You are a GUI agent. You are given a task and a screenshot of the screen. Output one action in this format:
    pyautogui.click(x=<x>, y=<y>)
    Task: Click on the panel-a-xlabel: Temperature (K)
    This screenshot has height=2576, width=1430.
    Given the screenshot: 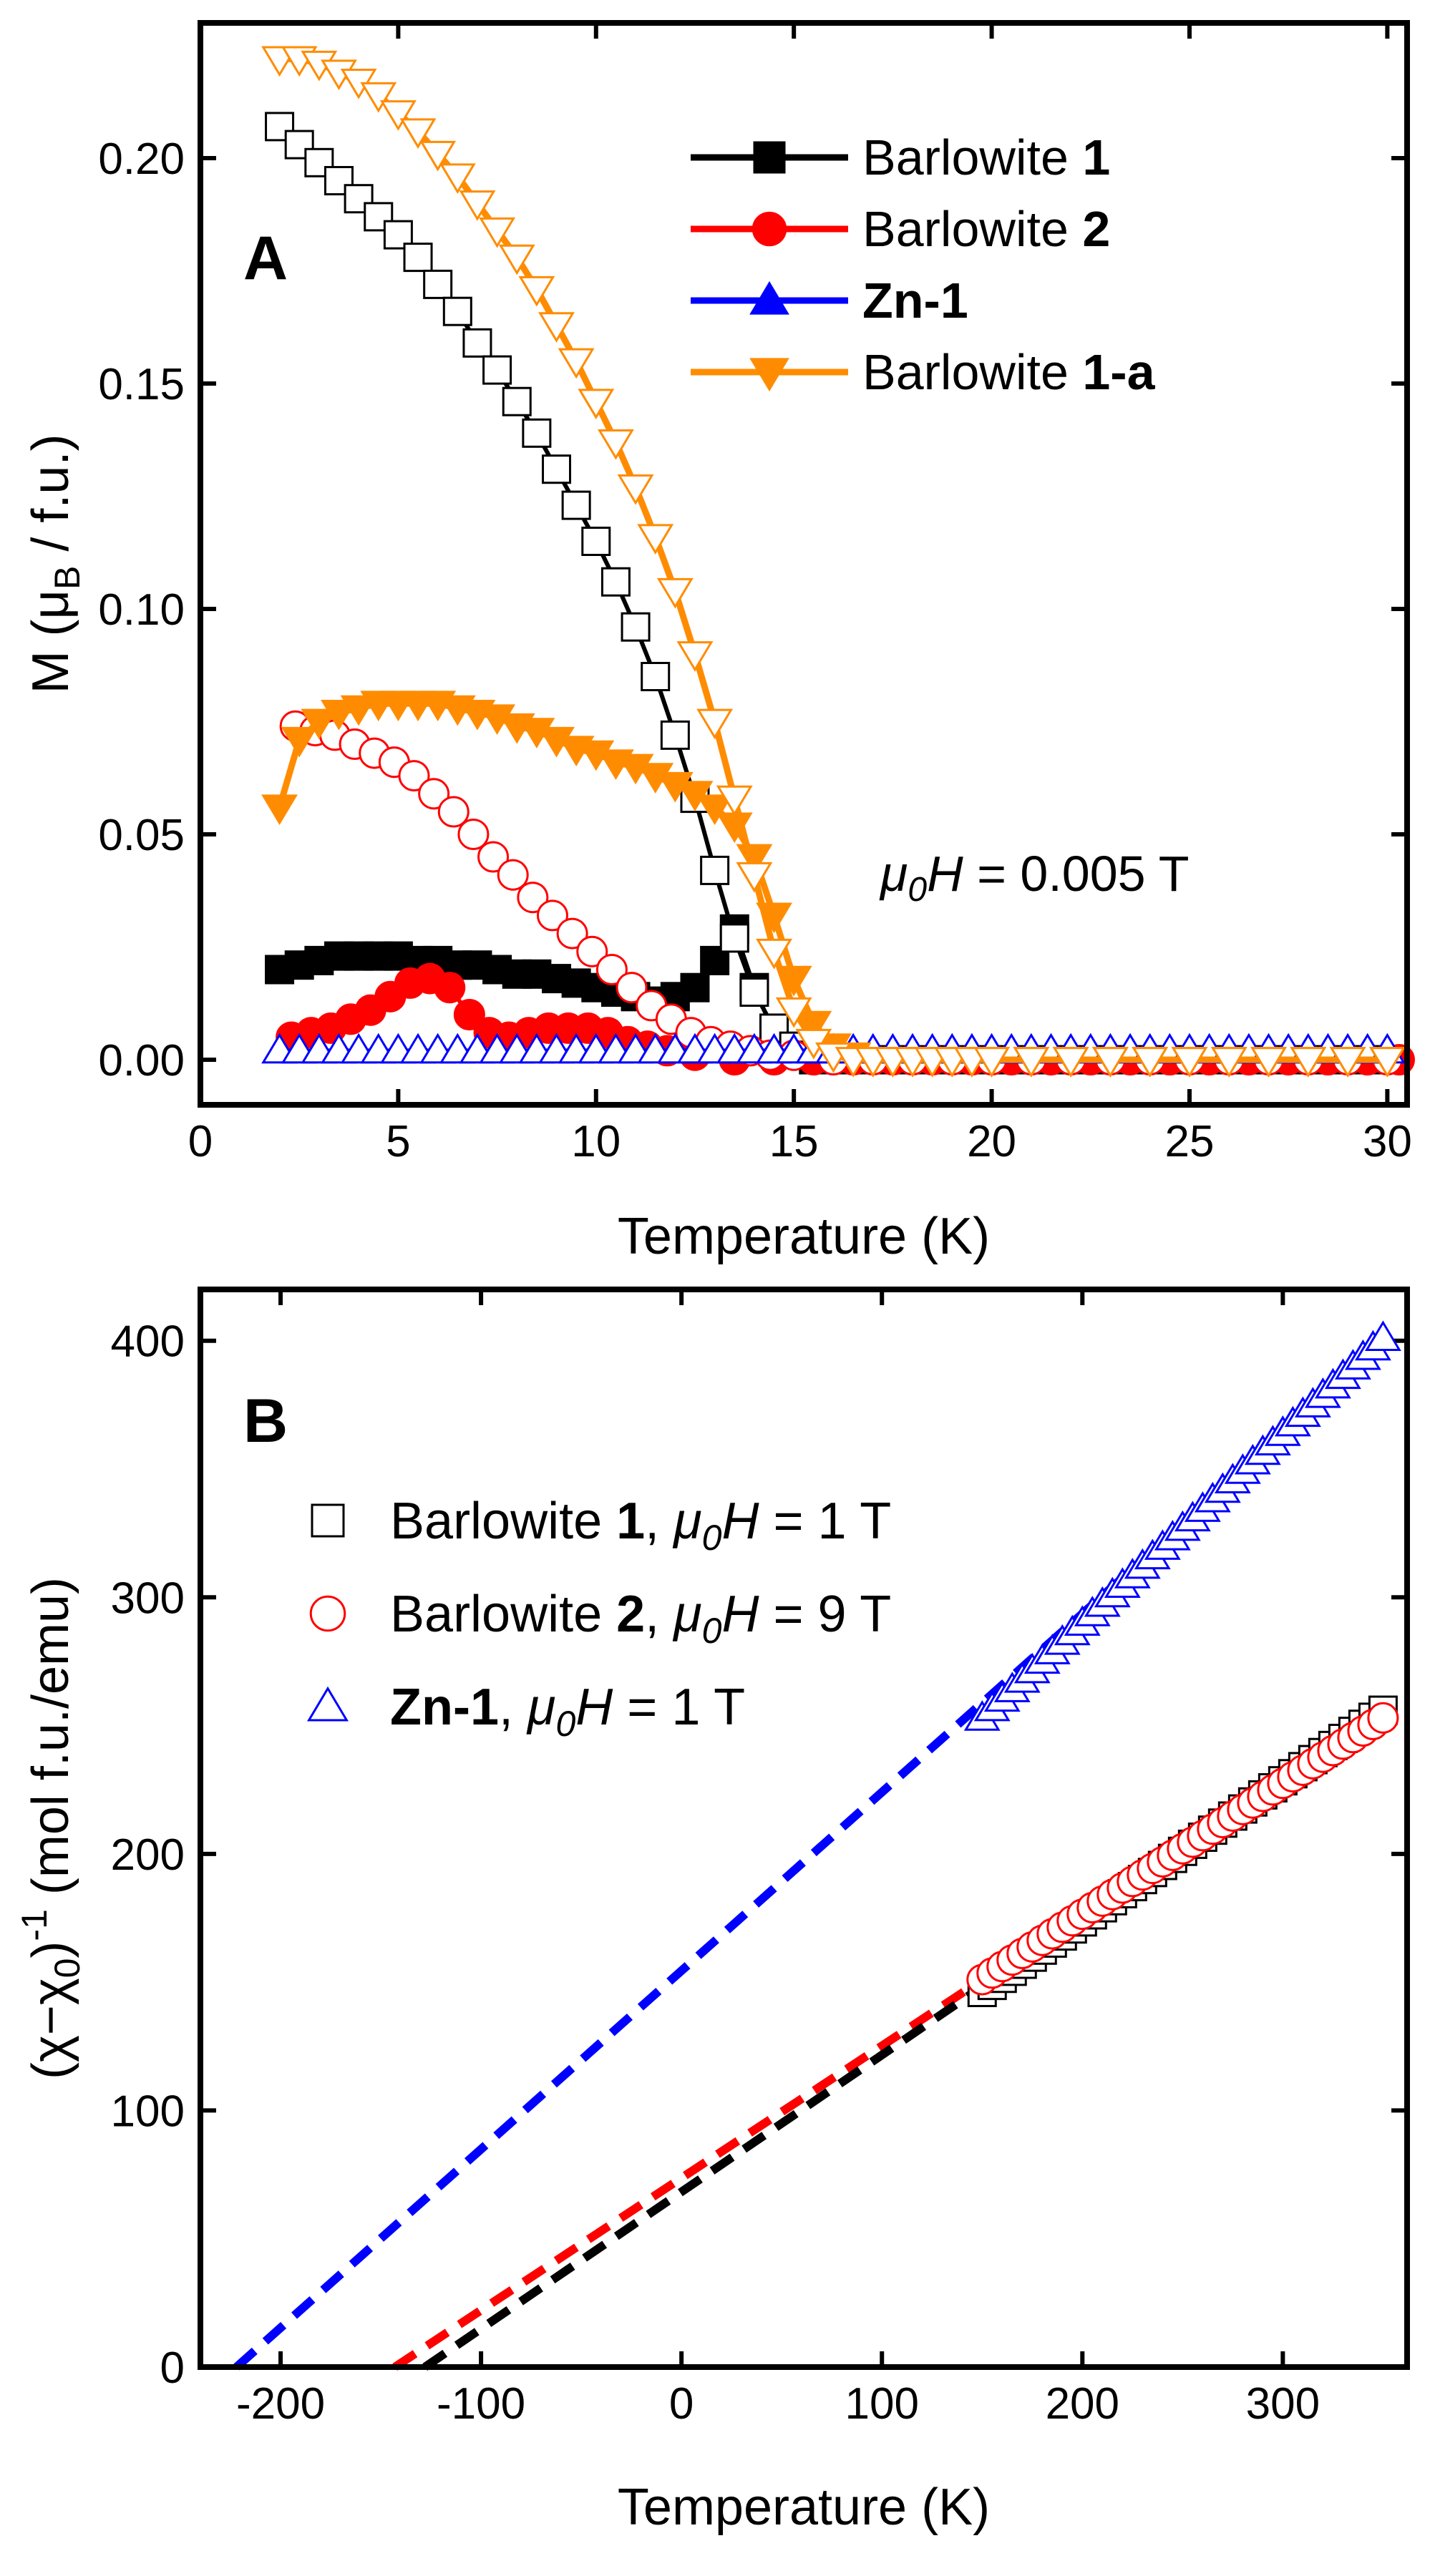 What is the action you would take?
    pyautogui.click(x=804, y=1236)
    